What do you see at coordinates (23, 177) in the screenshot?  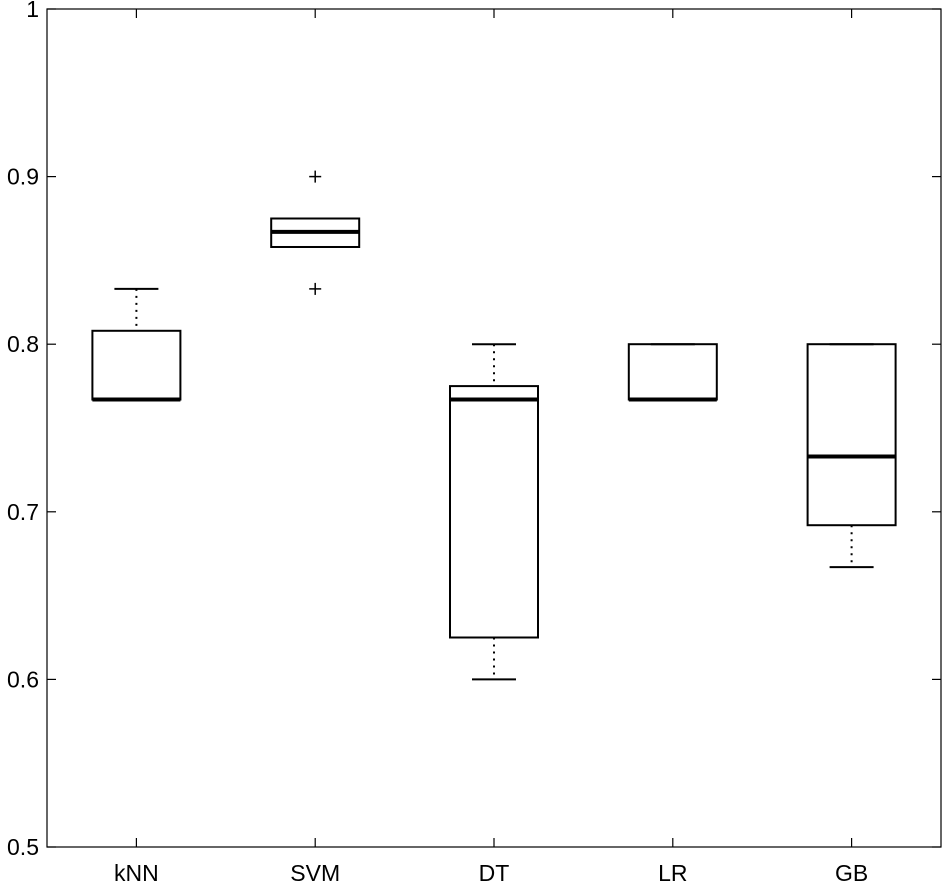 I see `y-tick-label: 0.9` at bounding box center [23, 177].